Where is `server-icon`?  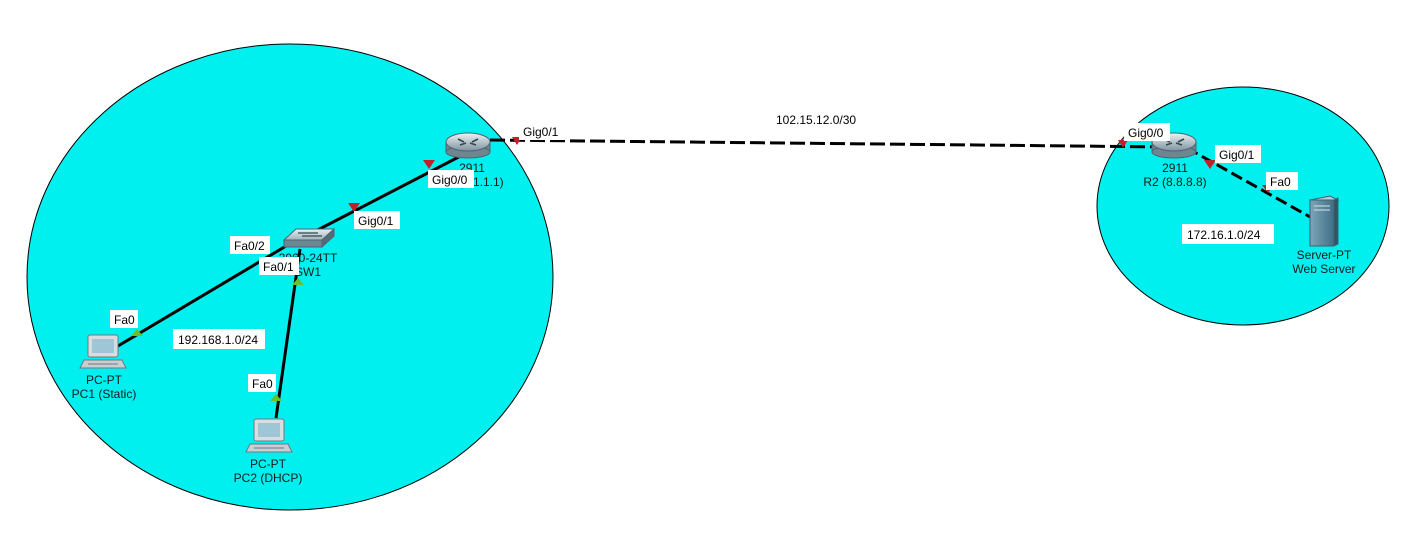
server-icon is located at coordinates (1324, 221).